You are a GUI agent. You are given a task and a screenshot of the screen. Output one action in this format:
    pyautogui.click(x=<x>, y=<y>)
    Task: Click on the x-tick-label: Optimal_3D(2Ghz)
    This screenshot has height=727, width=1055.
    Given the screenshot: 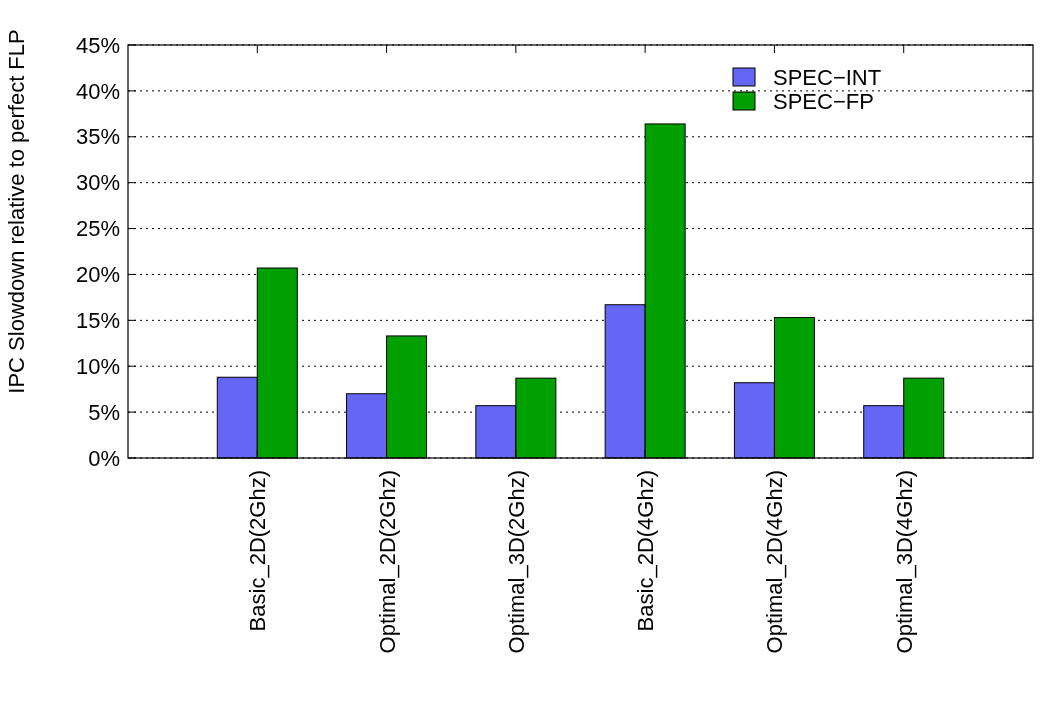 What is the action you would take?
    pyautogui.click(x=516, y=562)
    